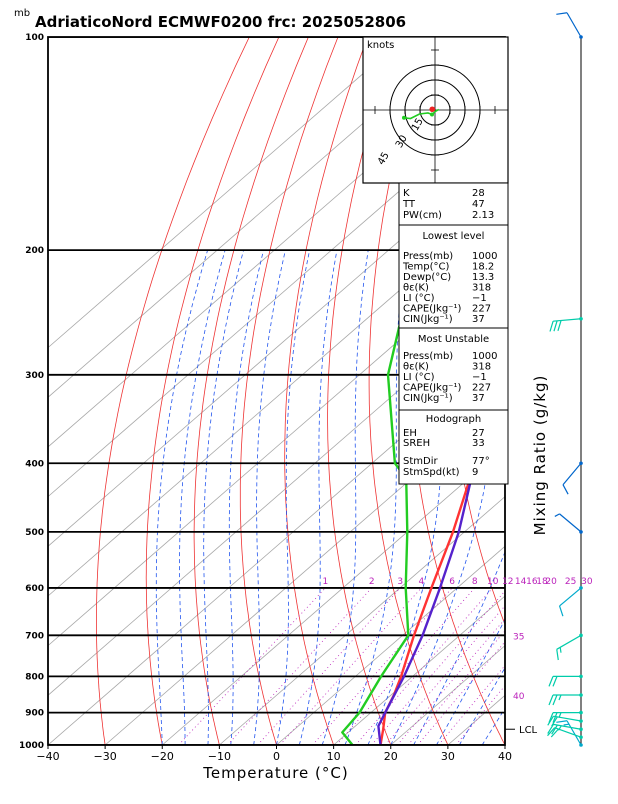 This screenshot has height=804, width=618. I want to click on hodograph-units-label: knots, so click(380, 45).